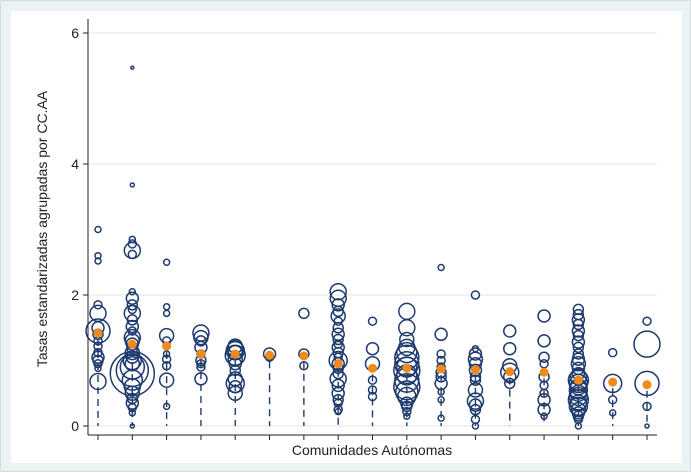 This screenshot has width=691, height=473. Describe the element at coordinates (372, 437) in the screenshot. I see `x-ticks` at that location.